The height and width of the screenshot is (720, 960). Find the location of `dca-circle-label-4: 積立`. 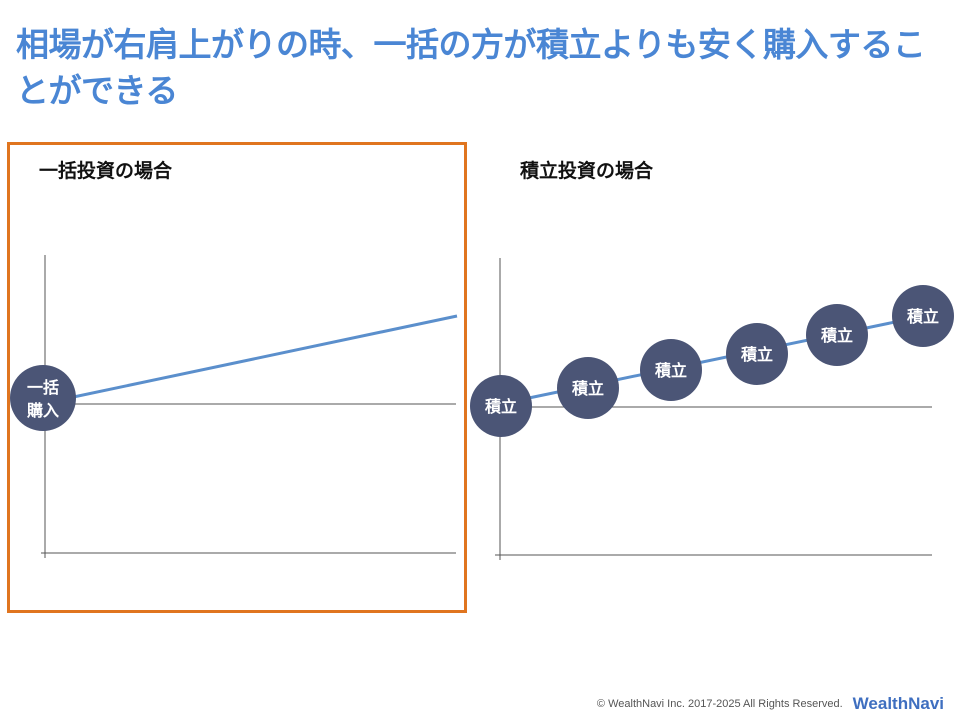

dca-circle-label-4: 積立 is located at coordinates (756, 354).